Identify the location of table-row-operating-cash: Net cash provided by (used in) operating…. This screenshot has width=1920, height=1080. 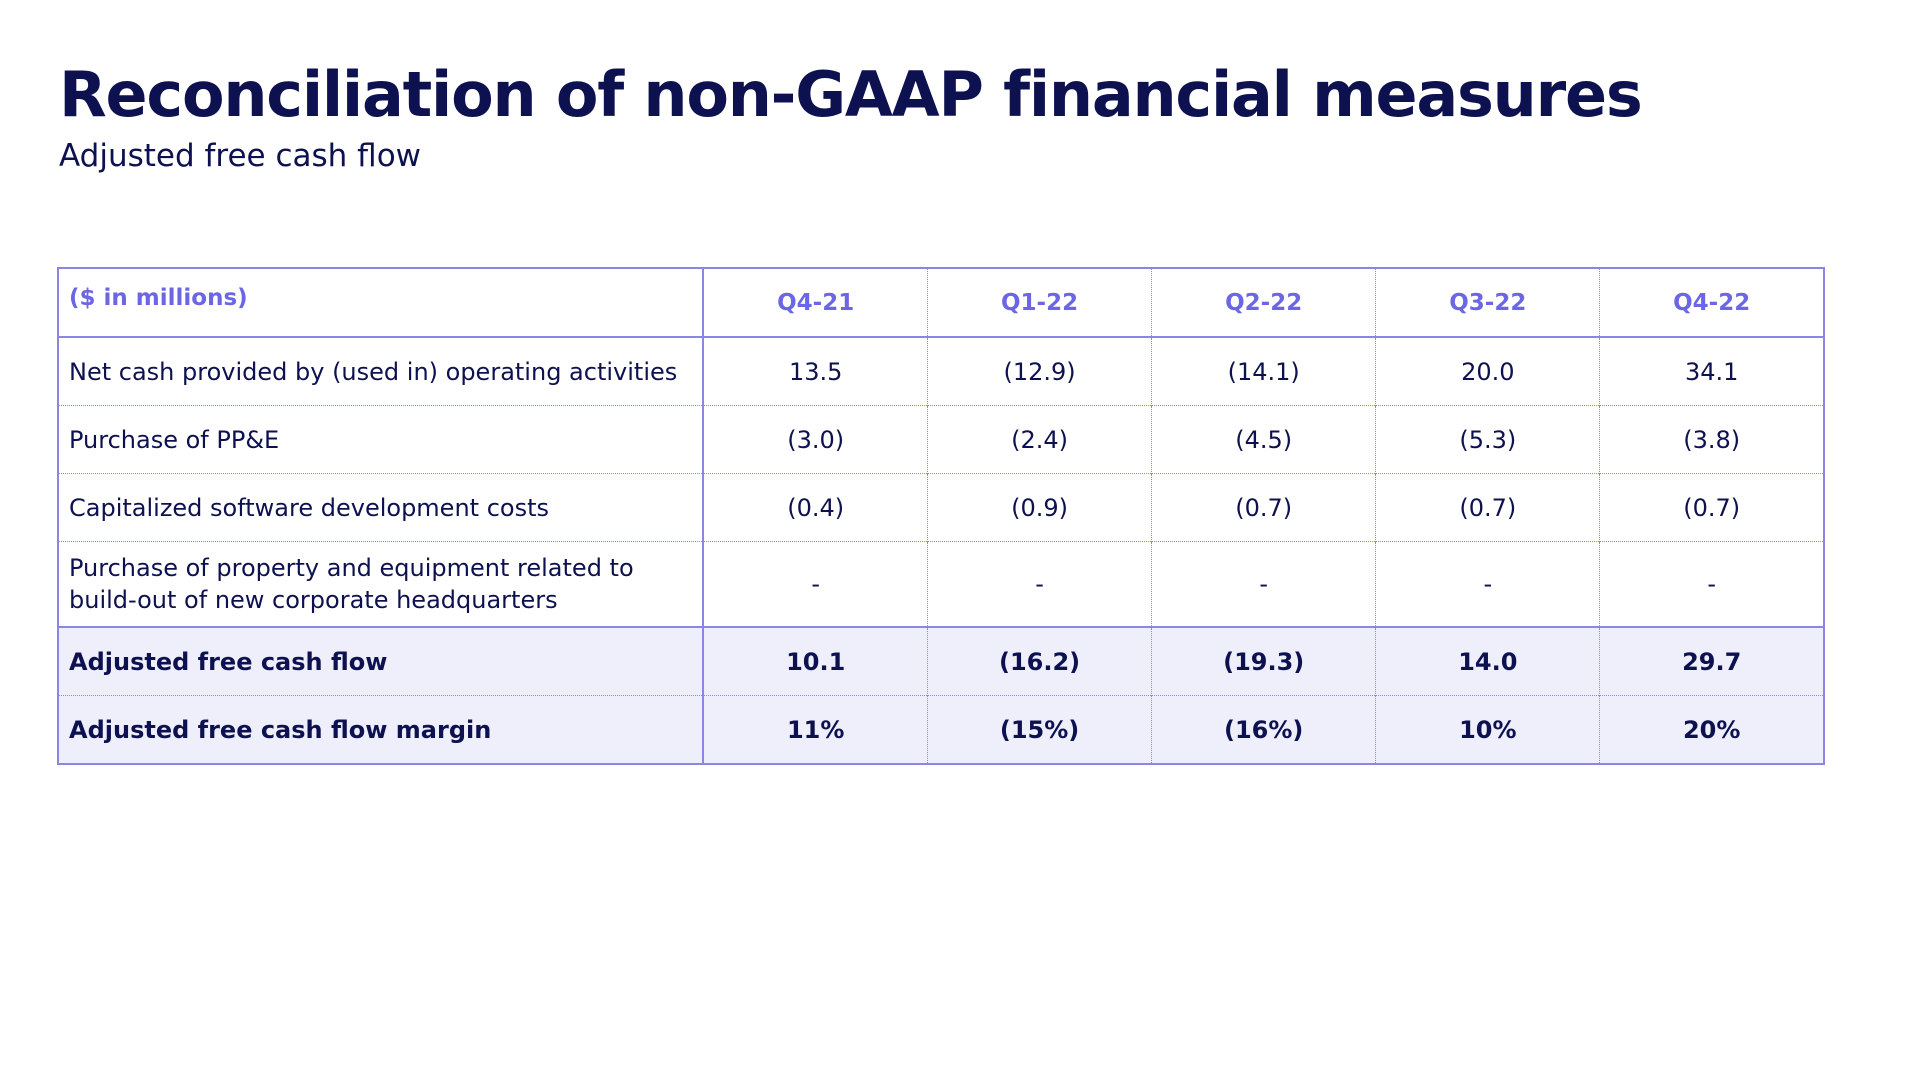
(941, 371).